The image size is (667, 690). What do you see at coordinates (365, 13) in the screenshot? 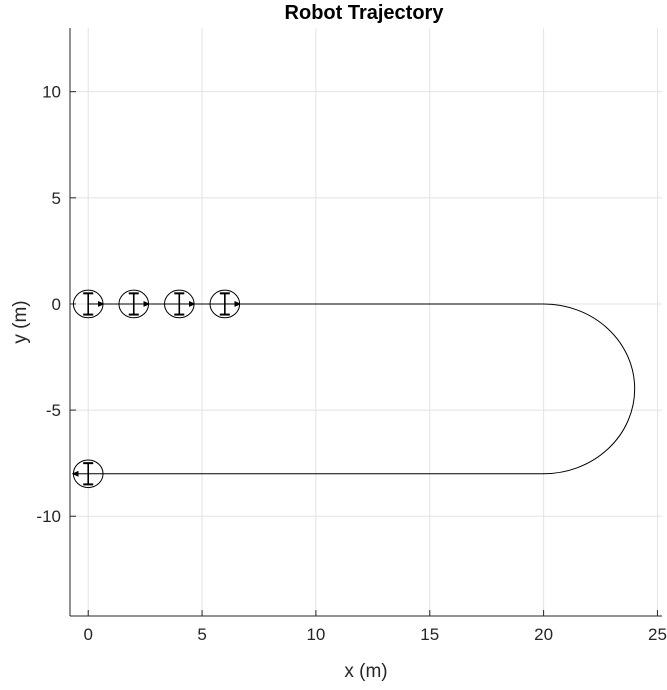
I see `chart-title: Robot Trajectory` at bounding box center [365, 13].